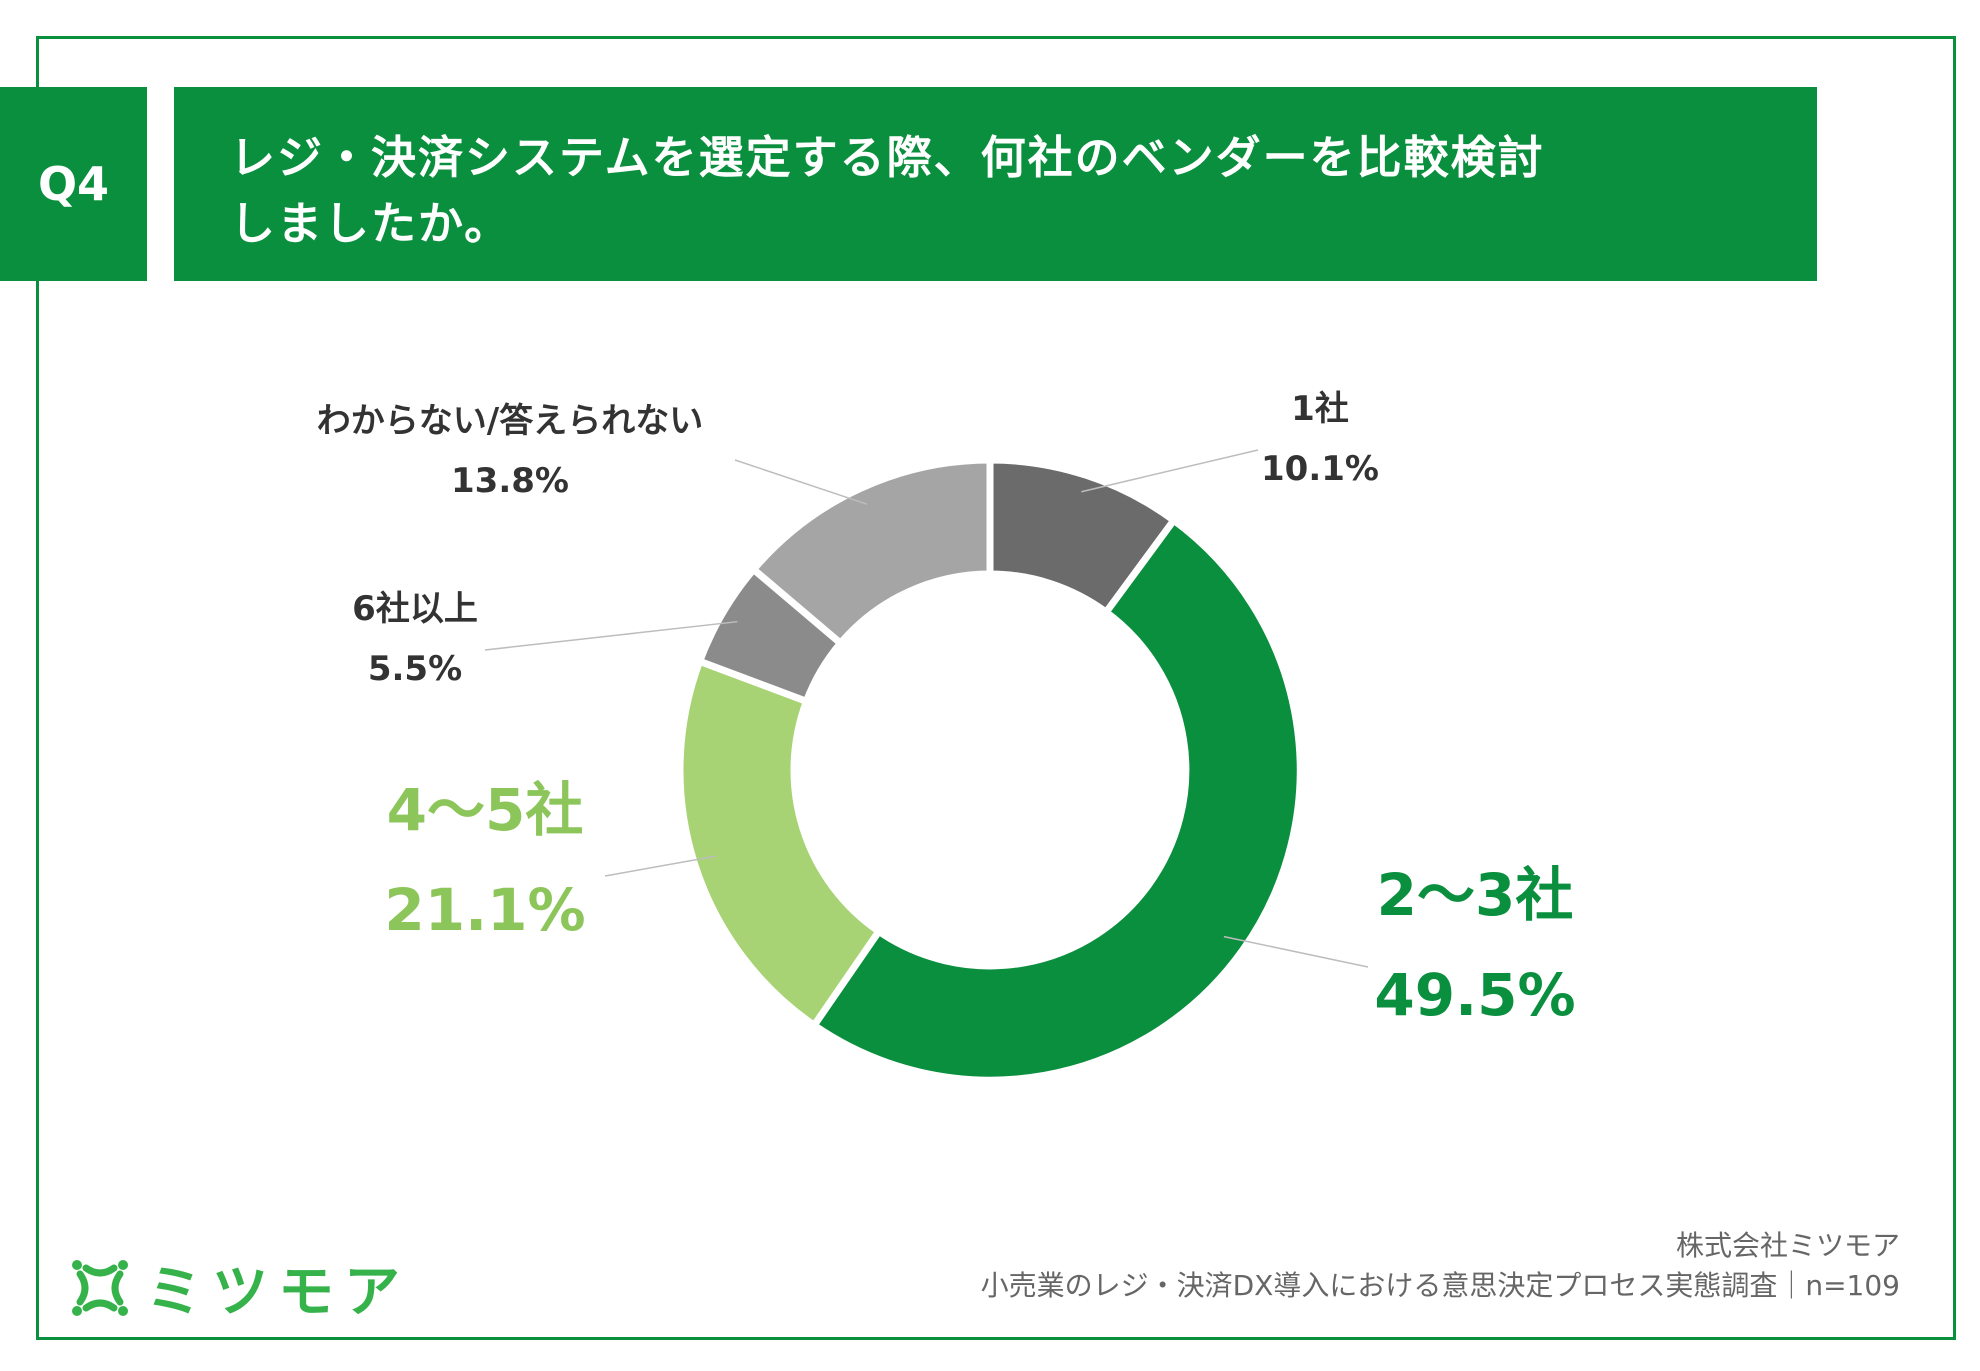  What do you see at coordinates (73, 184) in the screenshot?
I see `question-badge: Q4` at bounding box center [73, 184].